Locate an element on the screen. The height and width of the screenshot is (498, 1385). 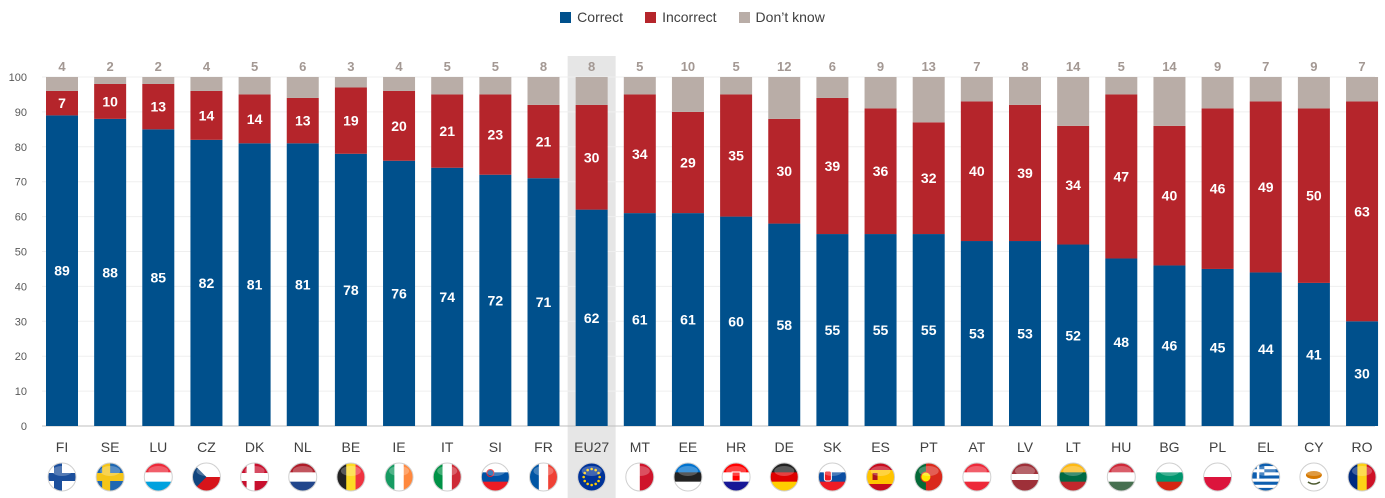
flag-ro-icon is located at coordinates (1362, 477).